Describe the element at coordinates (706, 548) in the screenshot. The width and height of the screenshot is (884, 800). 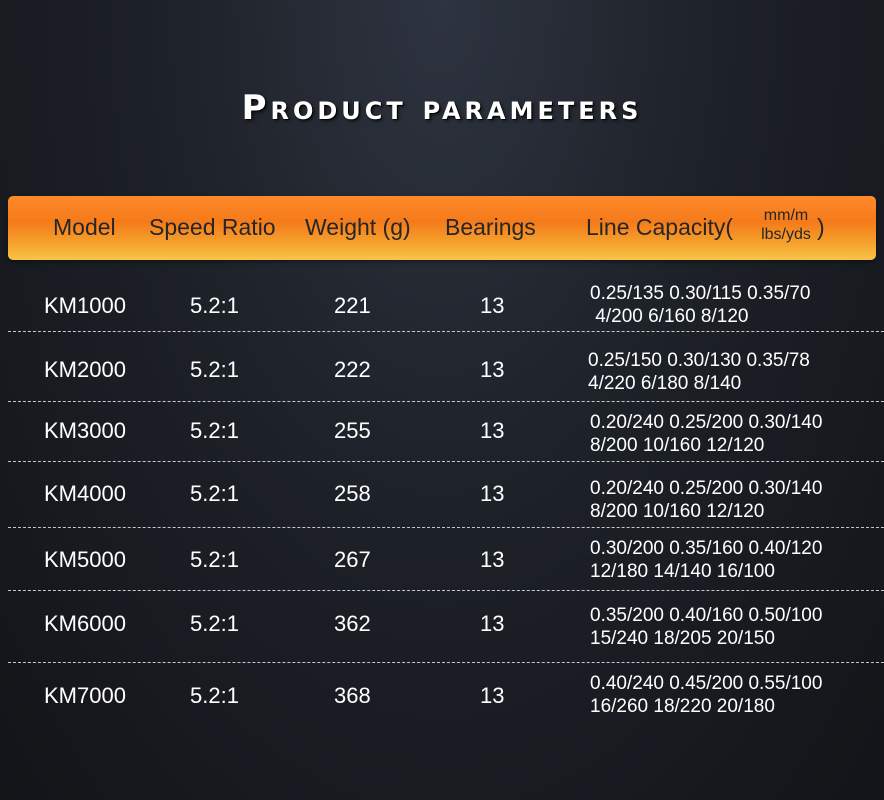
I see `capacity-metric: 0.30/200 0.35/160 0.40/120` at that location.